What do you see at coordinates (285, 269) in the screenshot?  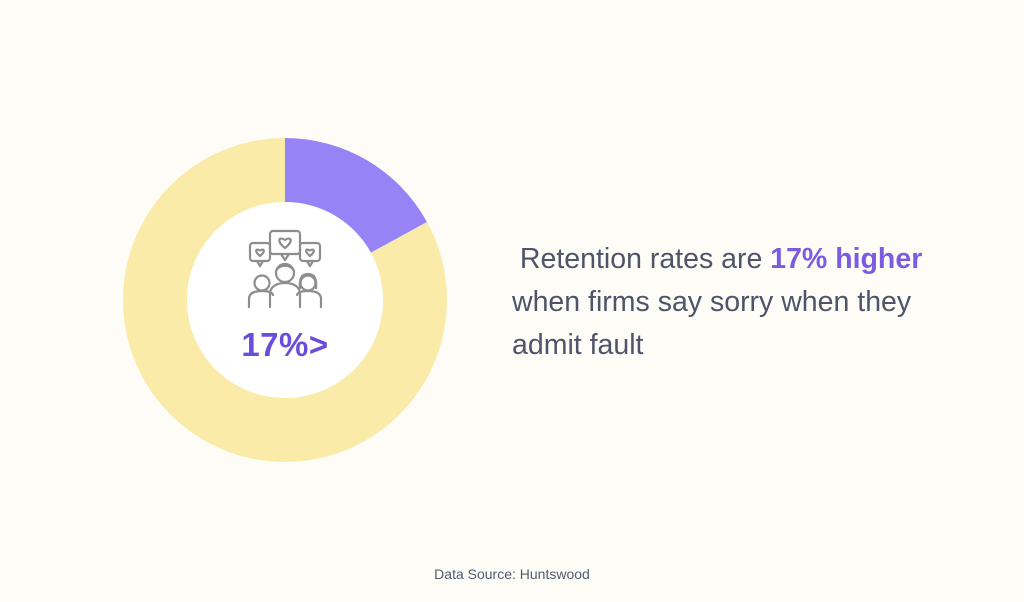 I see `people-hearts-icon` at bounding box center [285, 269].